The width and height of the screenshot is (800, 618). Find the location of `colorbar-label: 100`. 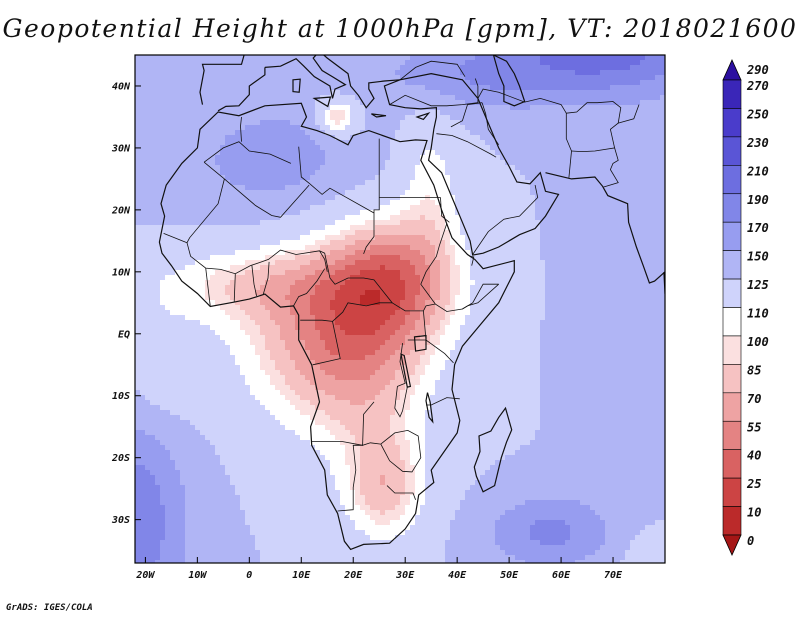

colorbar-label: 100 is located at coordinates (758, 342).